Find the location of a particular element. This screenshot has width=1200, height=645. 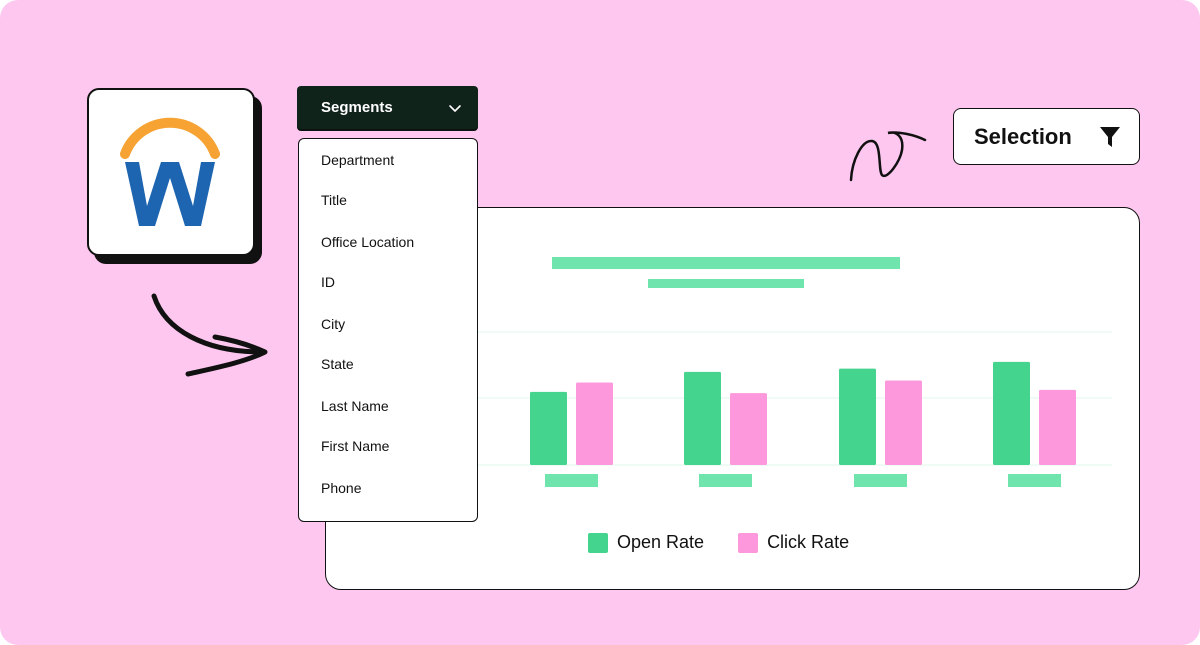

chart-subtitle-placeholder is located at coordinates (726, 283).